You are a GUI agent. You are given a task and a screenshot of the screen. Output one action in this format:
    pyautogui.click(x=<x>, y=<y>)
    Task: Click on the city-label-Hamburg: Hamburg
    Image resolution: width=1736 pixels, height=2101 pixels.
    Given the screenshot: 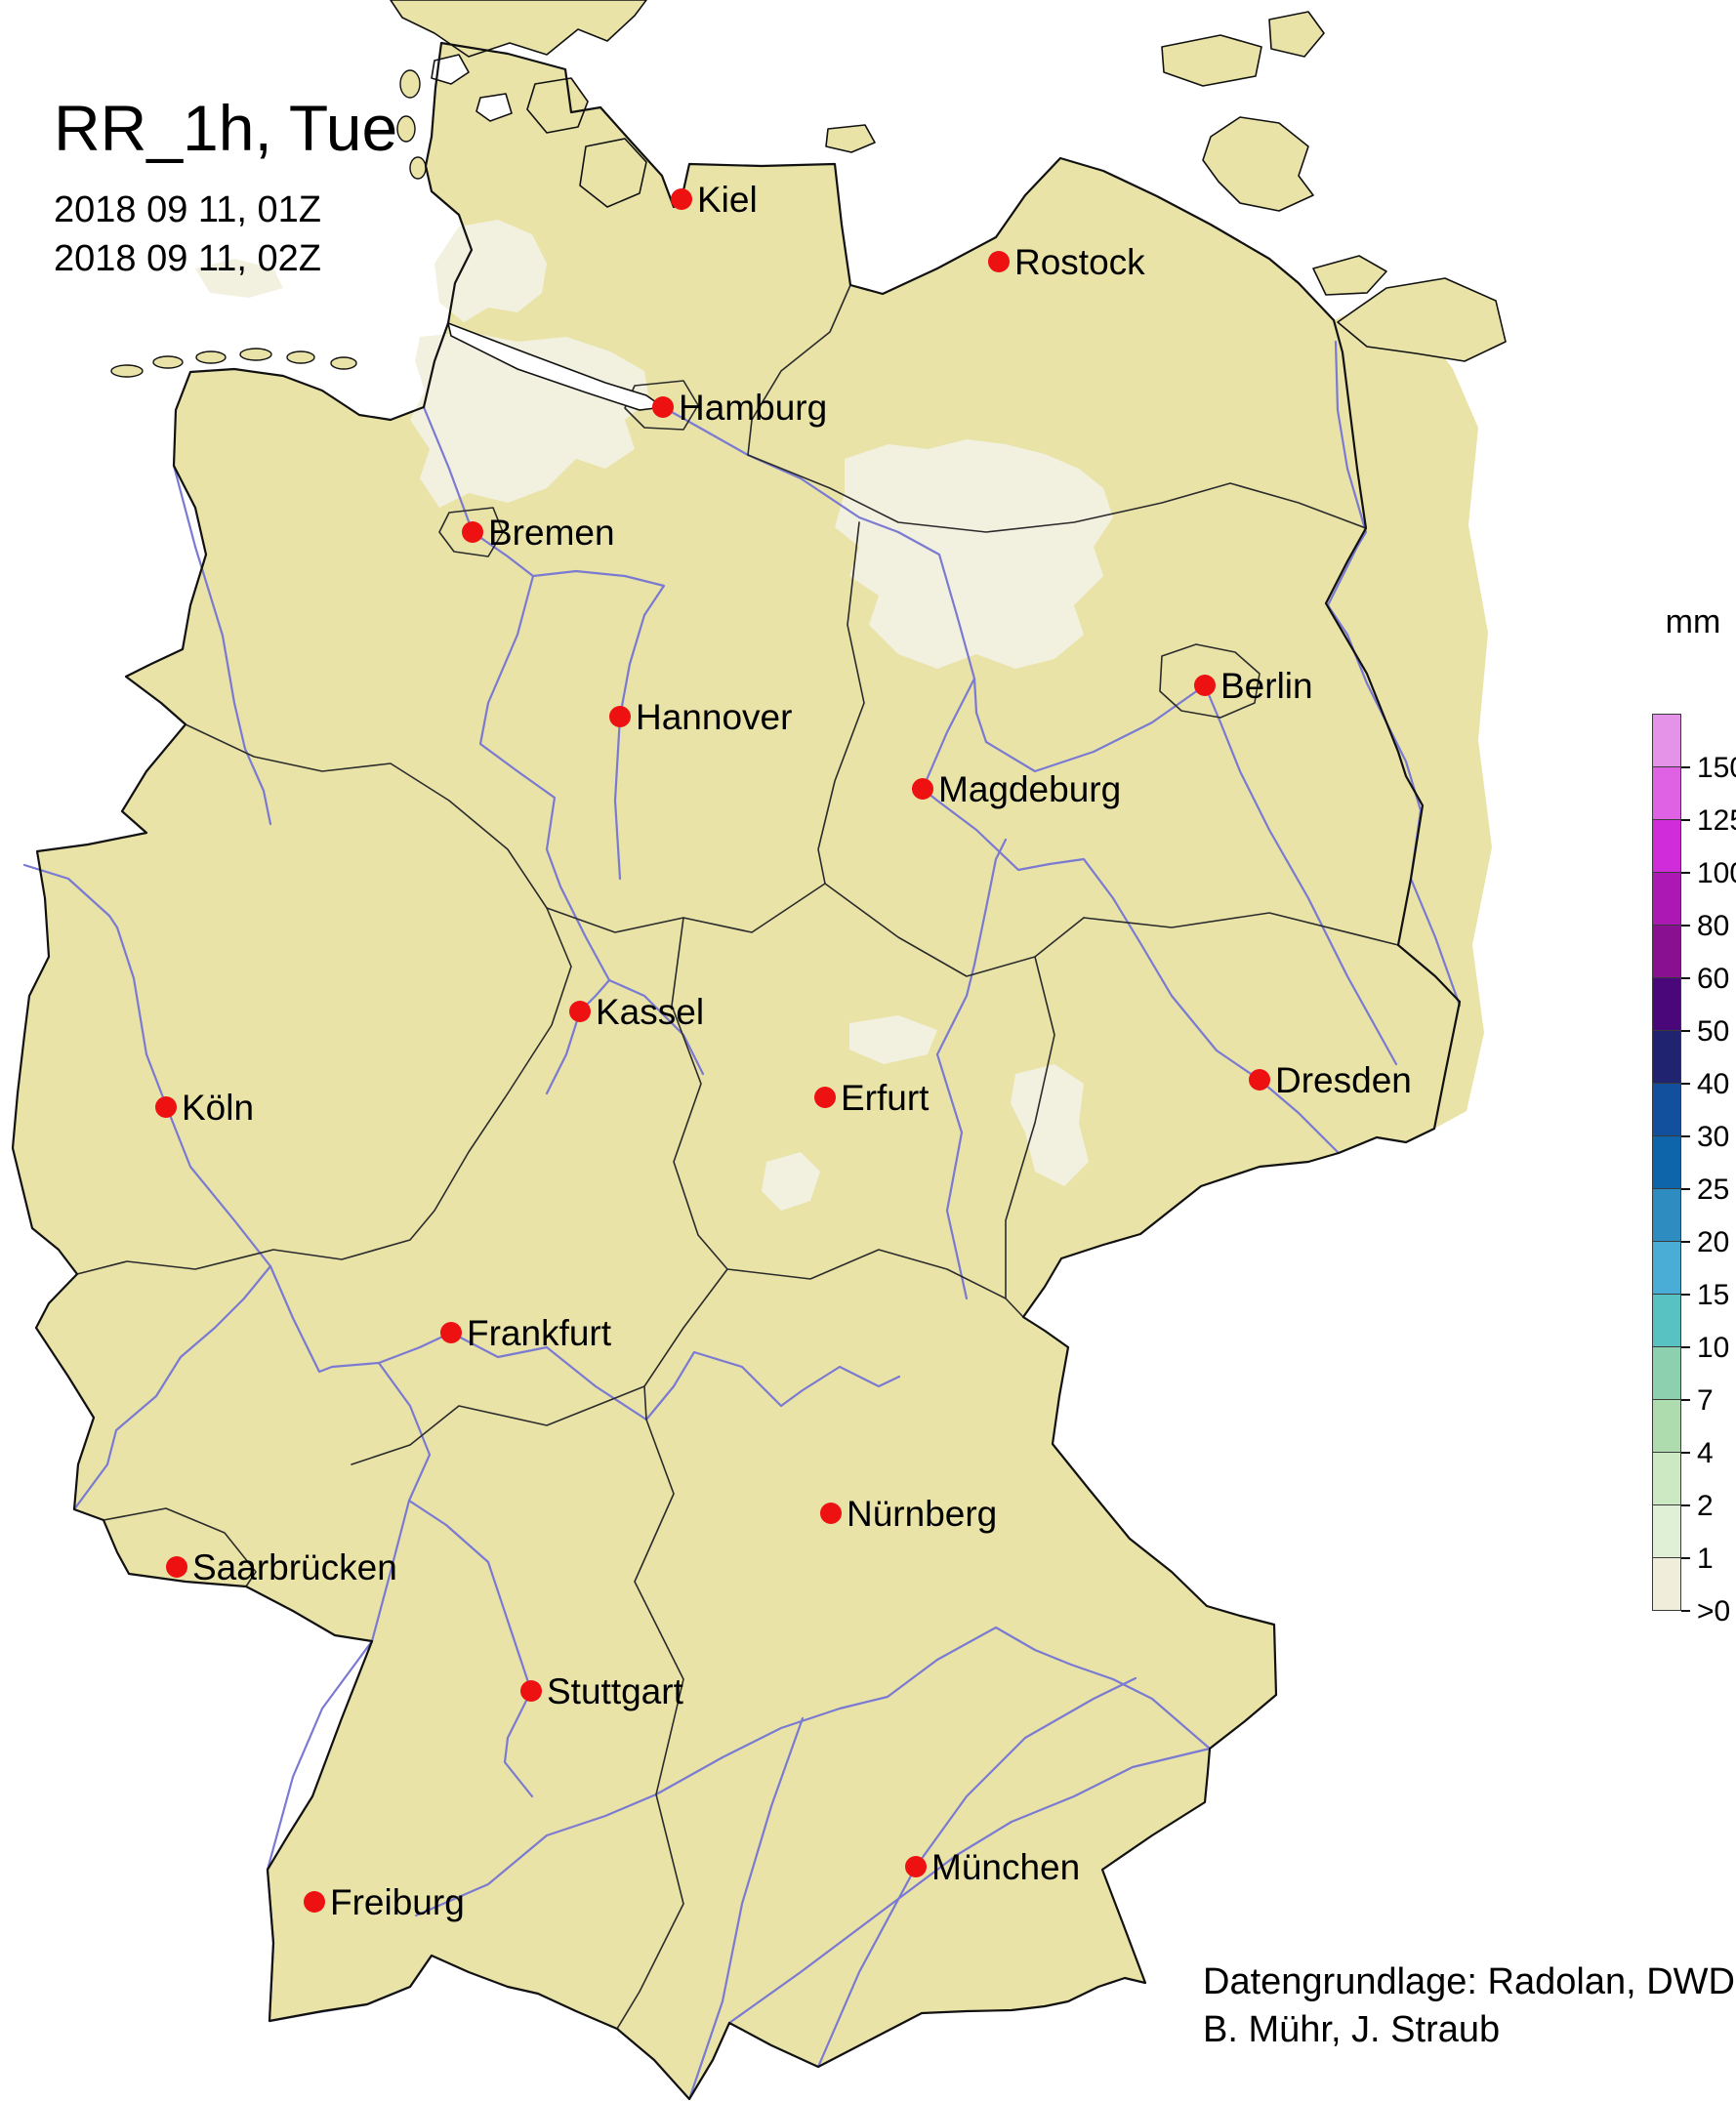 What is the action you would take?
    pyautogui.click(x=753, y=408)
    